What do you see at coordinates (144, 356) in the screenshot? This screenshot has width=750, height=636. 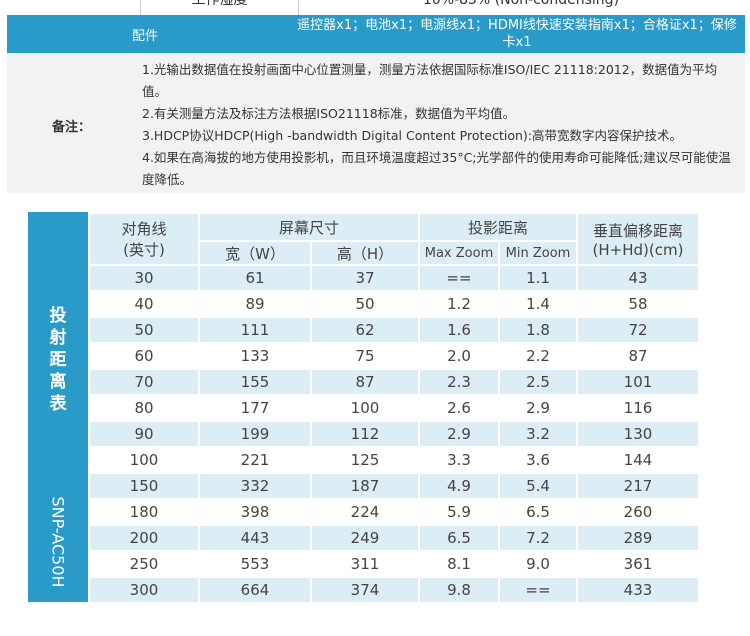 I see `table-cell: 60` at bounding box center [144, 356].